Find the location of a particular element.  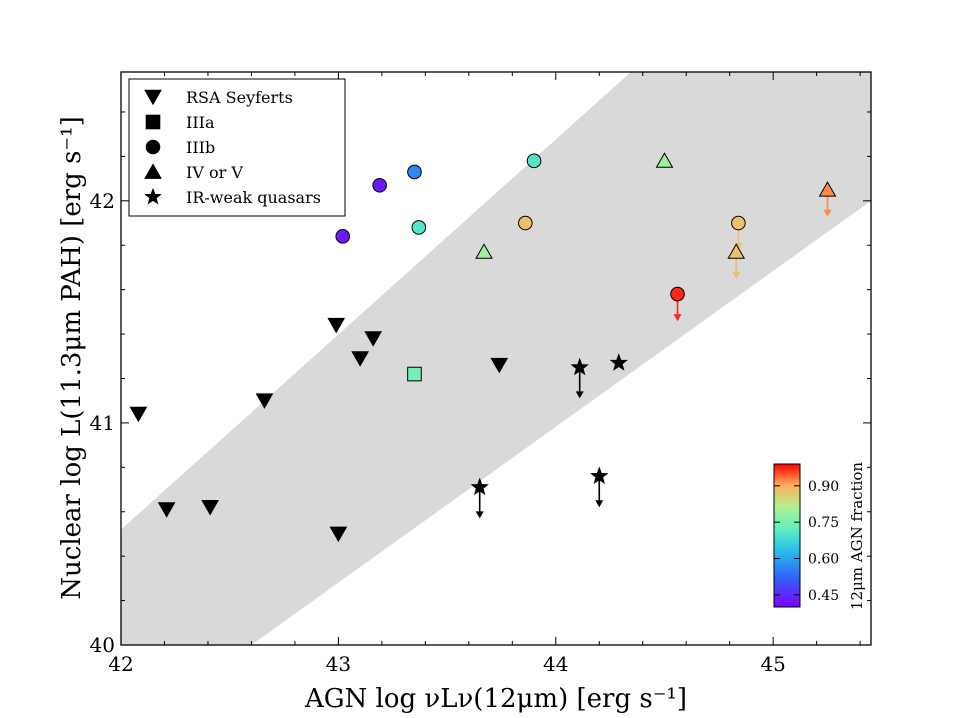

legend-label: IIIa is located at coordinates (200, 122).